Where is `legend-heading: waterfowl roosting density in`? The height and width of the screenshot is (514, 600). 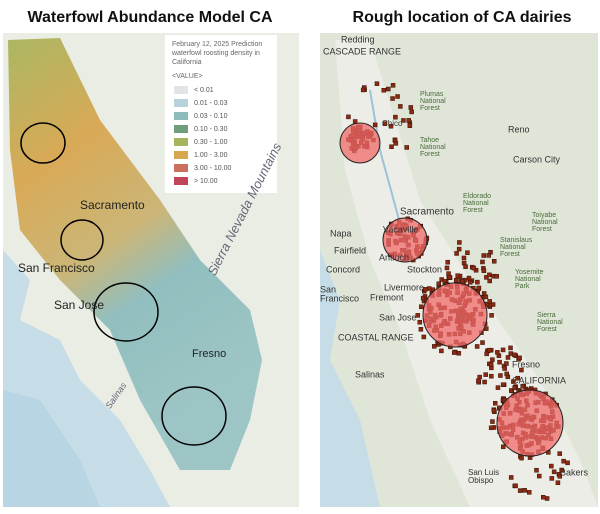
legend-heading: waterfowl roosting density in is located at coordinates (215, 53).